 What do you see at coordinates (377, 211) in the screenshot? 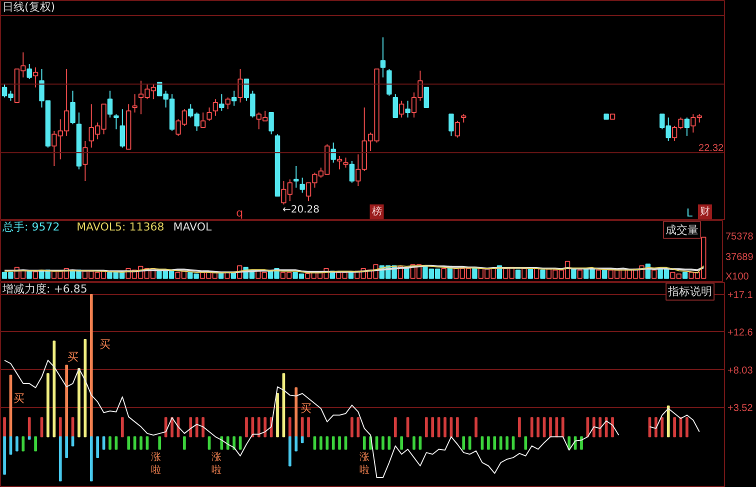
I see `text: 榜` at bounding box center [377, 211].